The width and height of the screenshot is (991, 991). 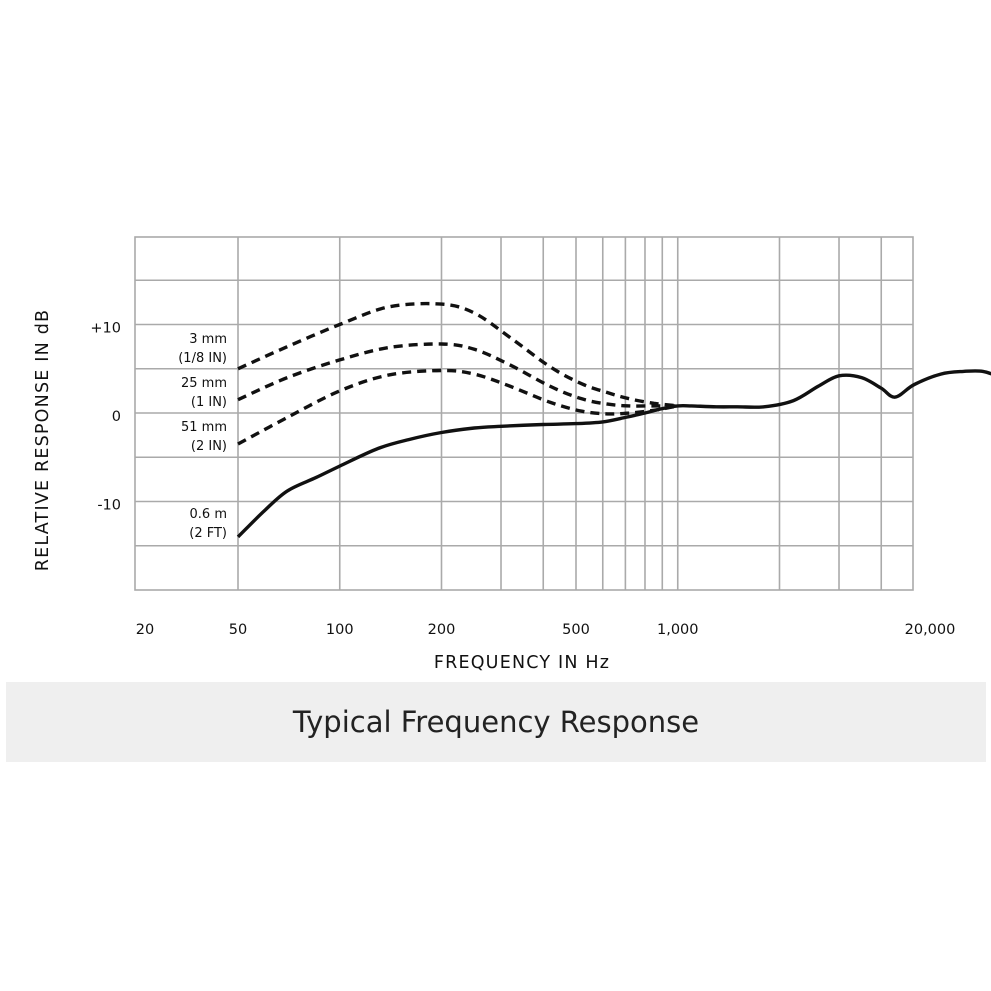 What do you see at coordinates (522, 663) in the screenshot?
I see `x-axis-title: FREQUENCY IN Hz` at bounding box center [522, 663].